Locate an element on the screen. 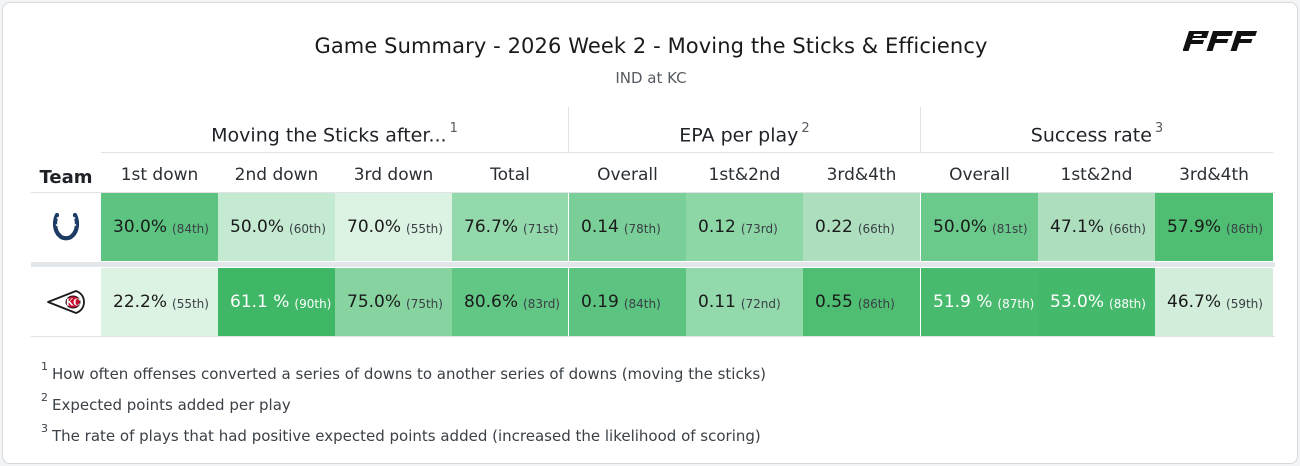 This screenshot has width=1300, height=466. stat-cell: 46.7% (59th) is located at coordinates (1214, 302).